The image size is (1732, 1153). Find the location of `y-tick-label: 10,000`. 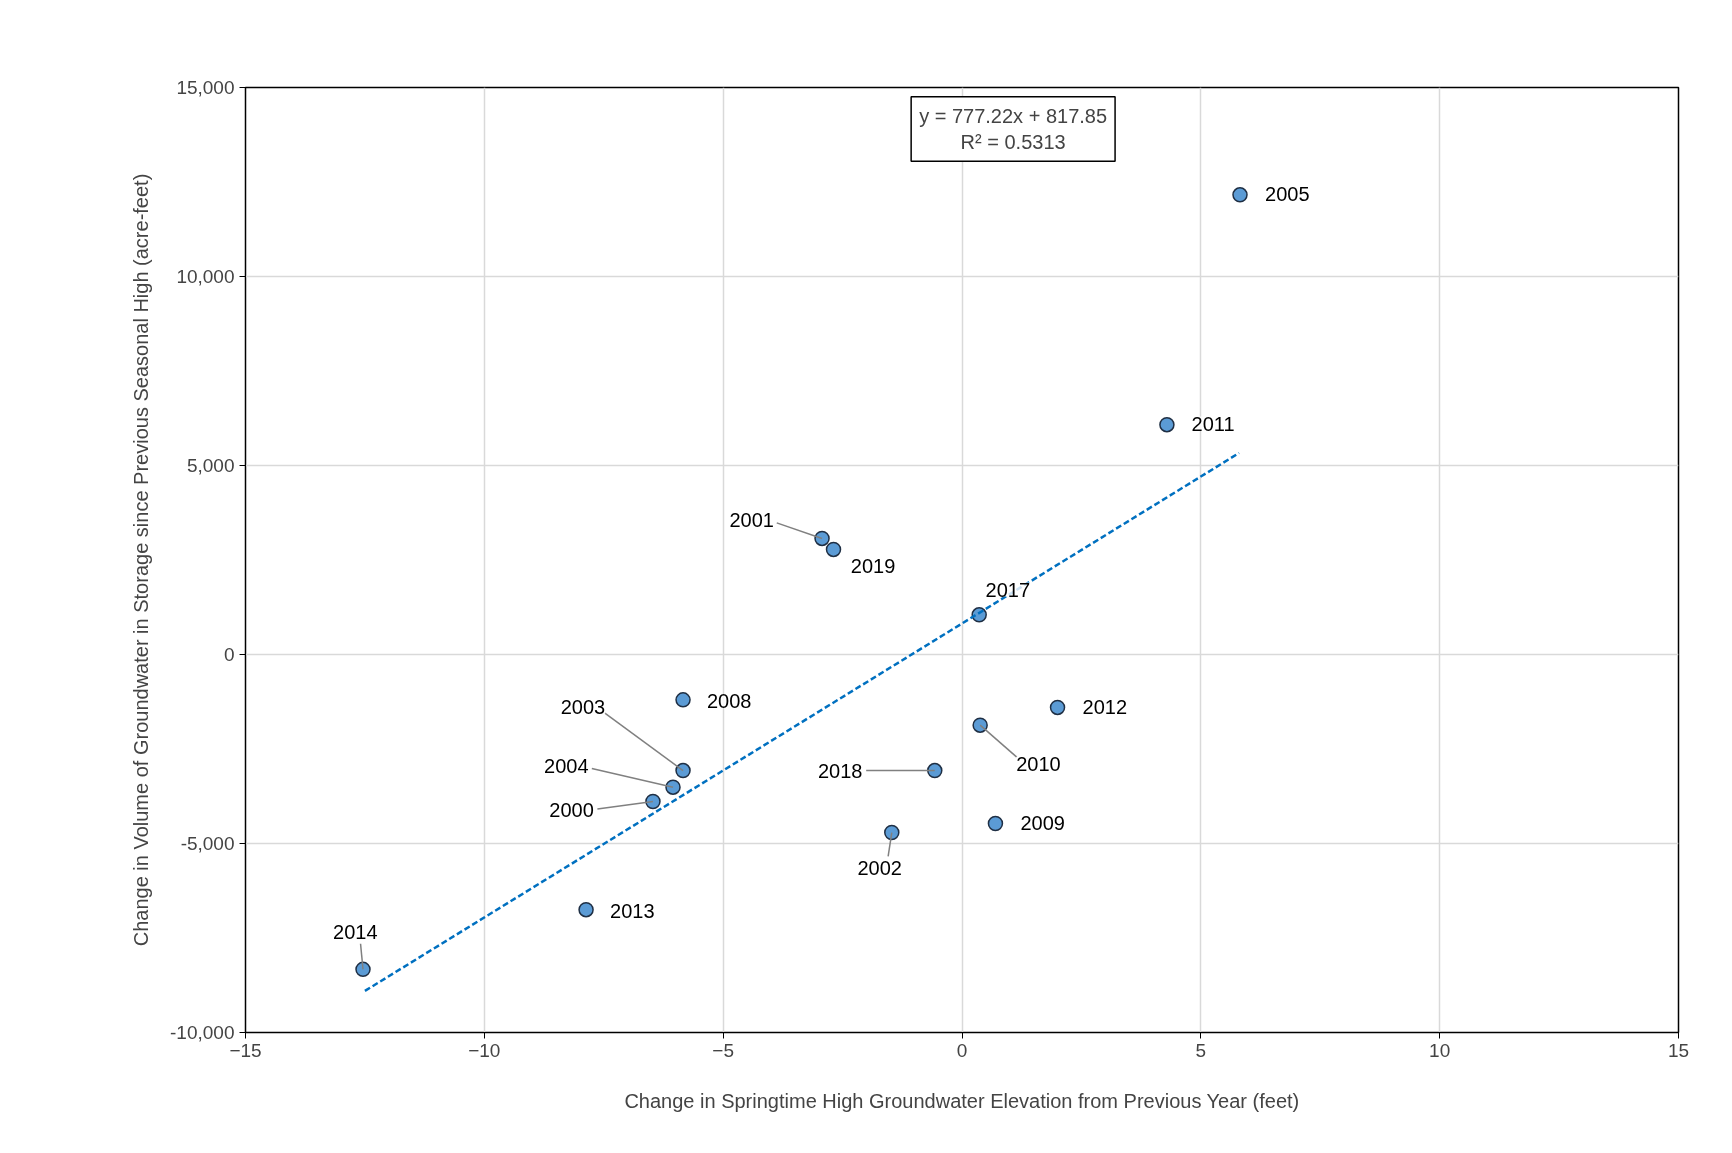

y-tick-label: 10,000 is located at coordinates (205, 276).